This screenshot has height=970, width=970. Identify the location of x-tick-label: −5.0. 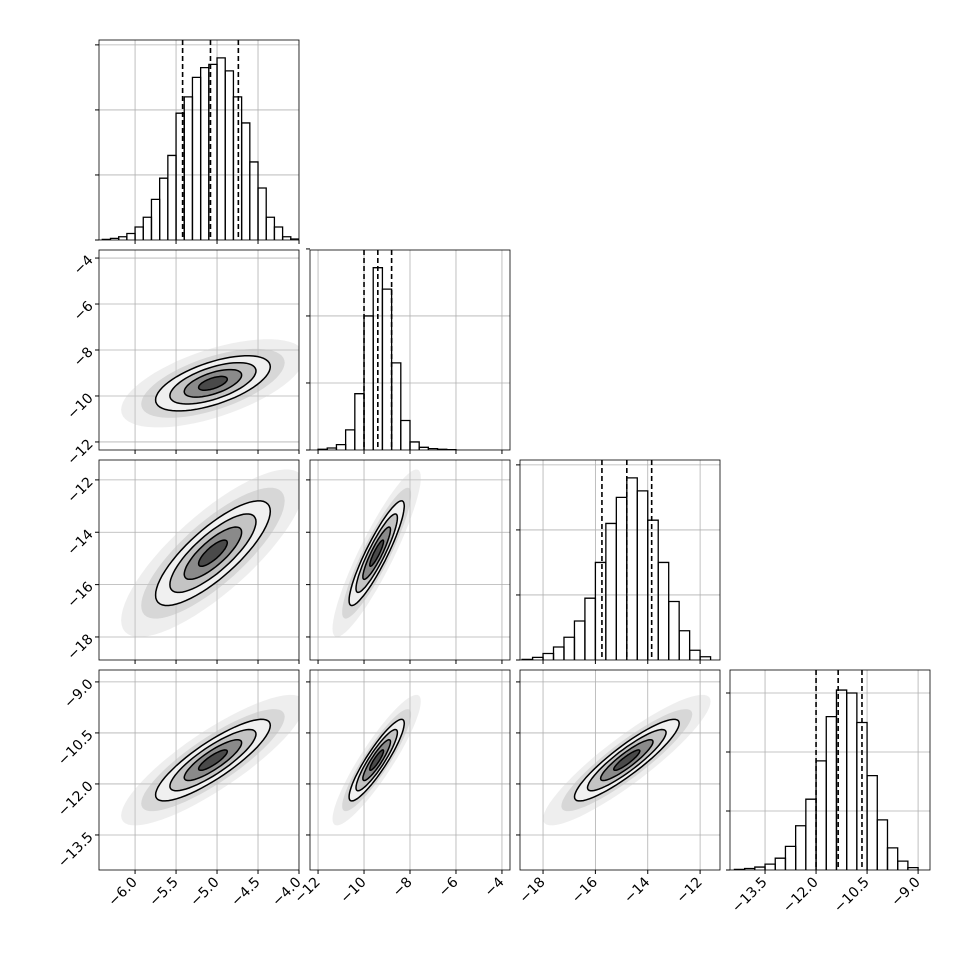
(204, 891).